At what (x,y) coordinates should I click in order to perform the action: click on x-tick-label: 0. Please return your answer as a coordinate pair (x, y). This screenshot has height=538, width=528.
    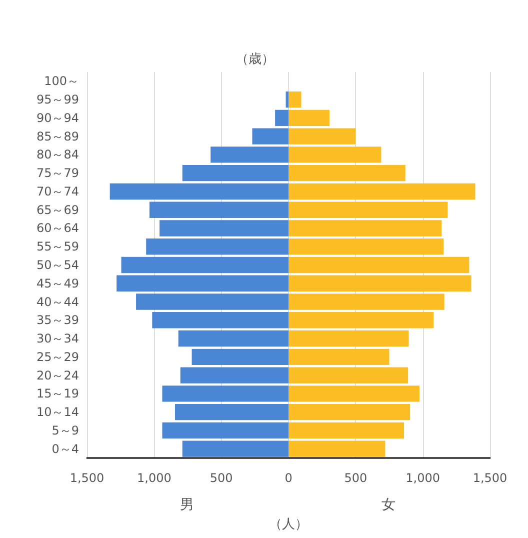
    Looking at the image, I should click on (288, 478).